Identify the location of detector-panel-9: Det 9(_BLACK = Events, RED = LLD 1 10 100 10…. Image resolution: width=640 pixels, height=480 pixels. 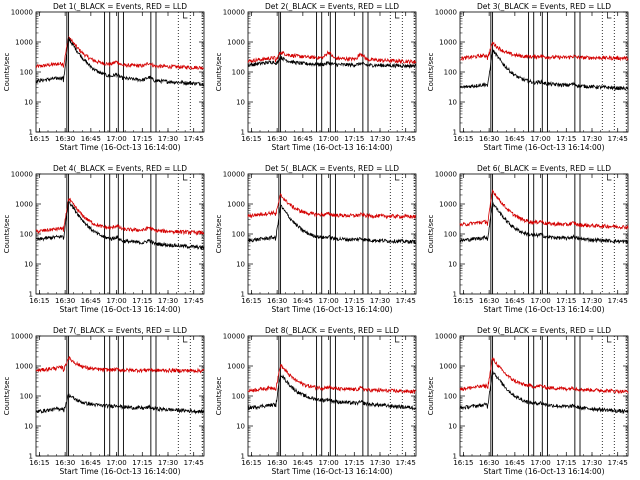
(528, 401).